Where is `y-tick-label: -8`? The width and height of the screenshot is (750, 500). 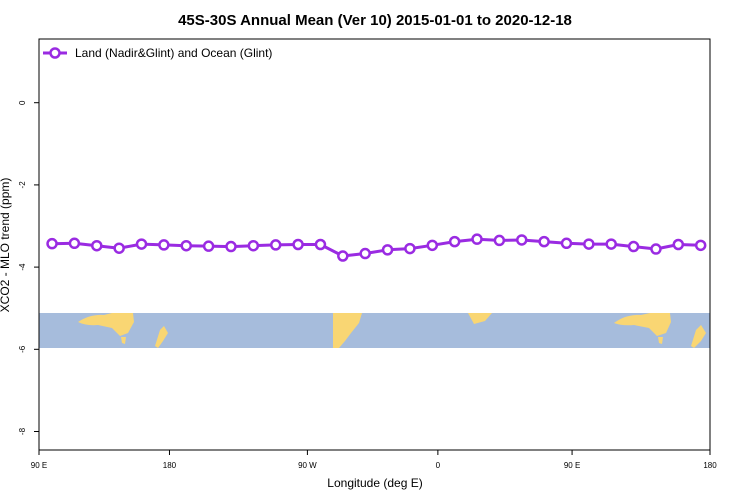
y-tick-label: -8 is located at coordinates (22, 431).